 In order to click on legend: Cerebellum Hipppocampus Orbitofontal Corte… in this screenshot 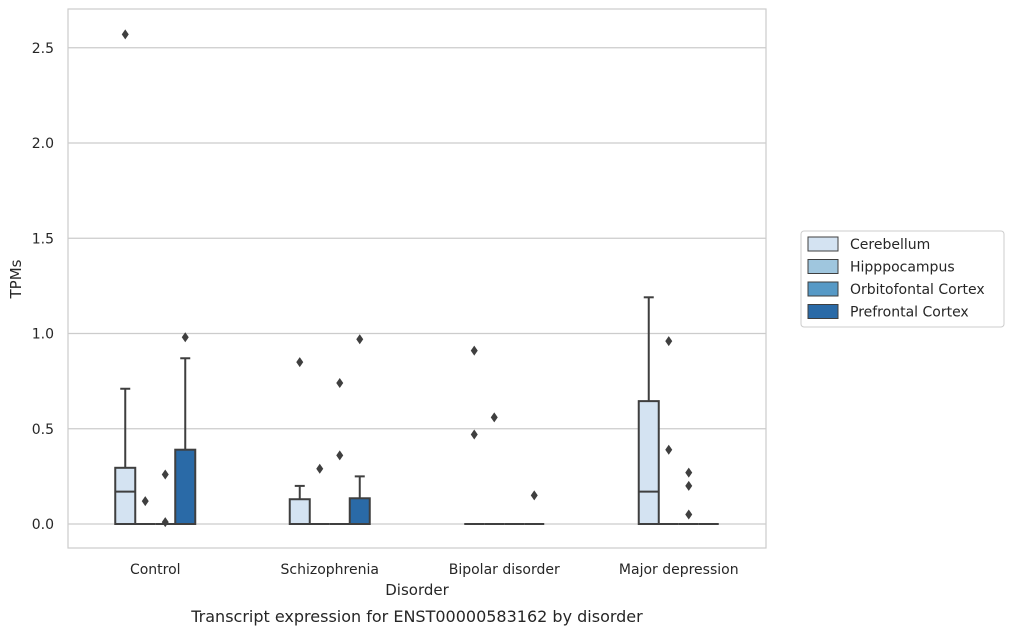, I will do `click(902, 279)`.